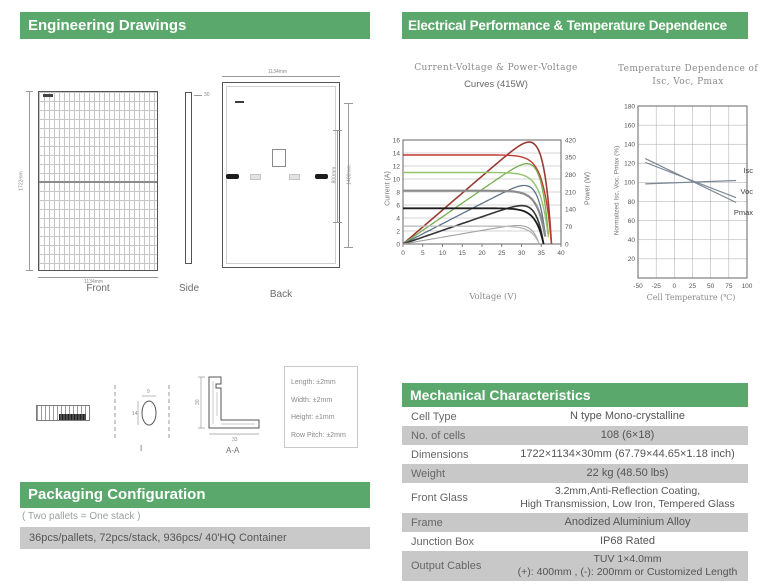  Describe the element at coordinates (688, 75) in the screenshot. I see `temp-chart-title: Temperature Dependence of Isc, Voc, Pmax` at that location.